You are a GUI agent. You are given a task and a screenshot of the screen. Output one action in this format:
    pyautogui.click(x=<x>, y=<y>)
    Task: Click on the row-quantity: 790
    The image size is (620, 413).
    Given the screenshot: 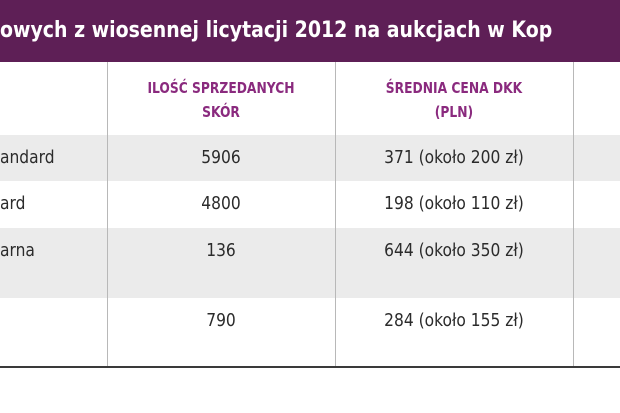 What is the action you would take?
    pyautogui.click(x=221, y=320)
    